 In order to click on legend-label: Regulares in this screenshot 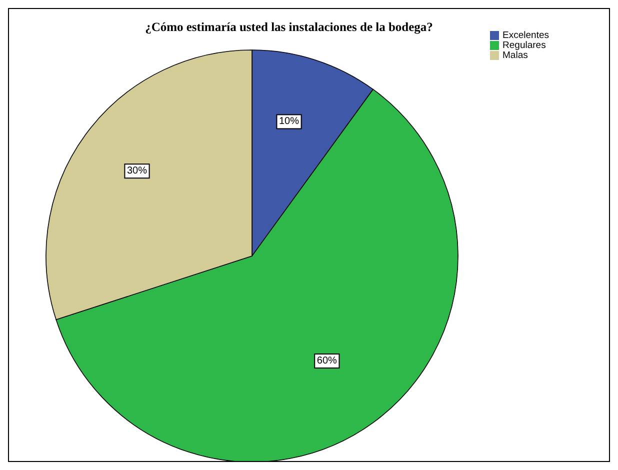, I will do `click(524, 46)`.